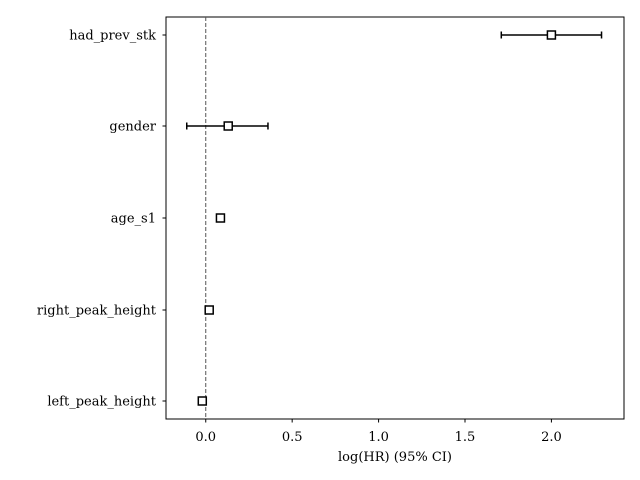 The height and width of the screenshot is (480, 640). Describe the element at coordinates (209, 310) in the screenshot. I see `marker-right_peak_height` at that location.